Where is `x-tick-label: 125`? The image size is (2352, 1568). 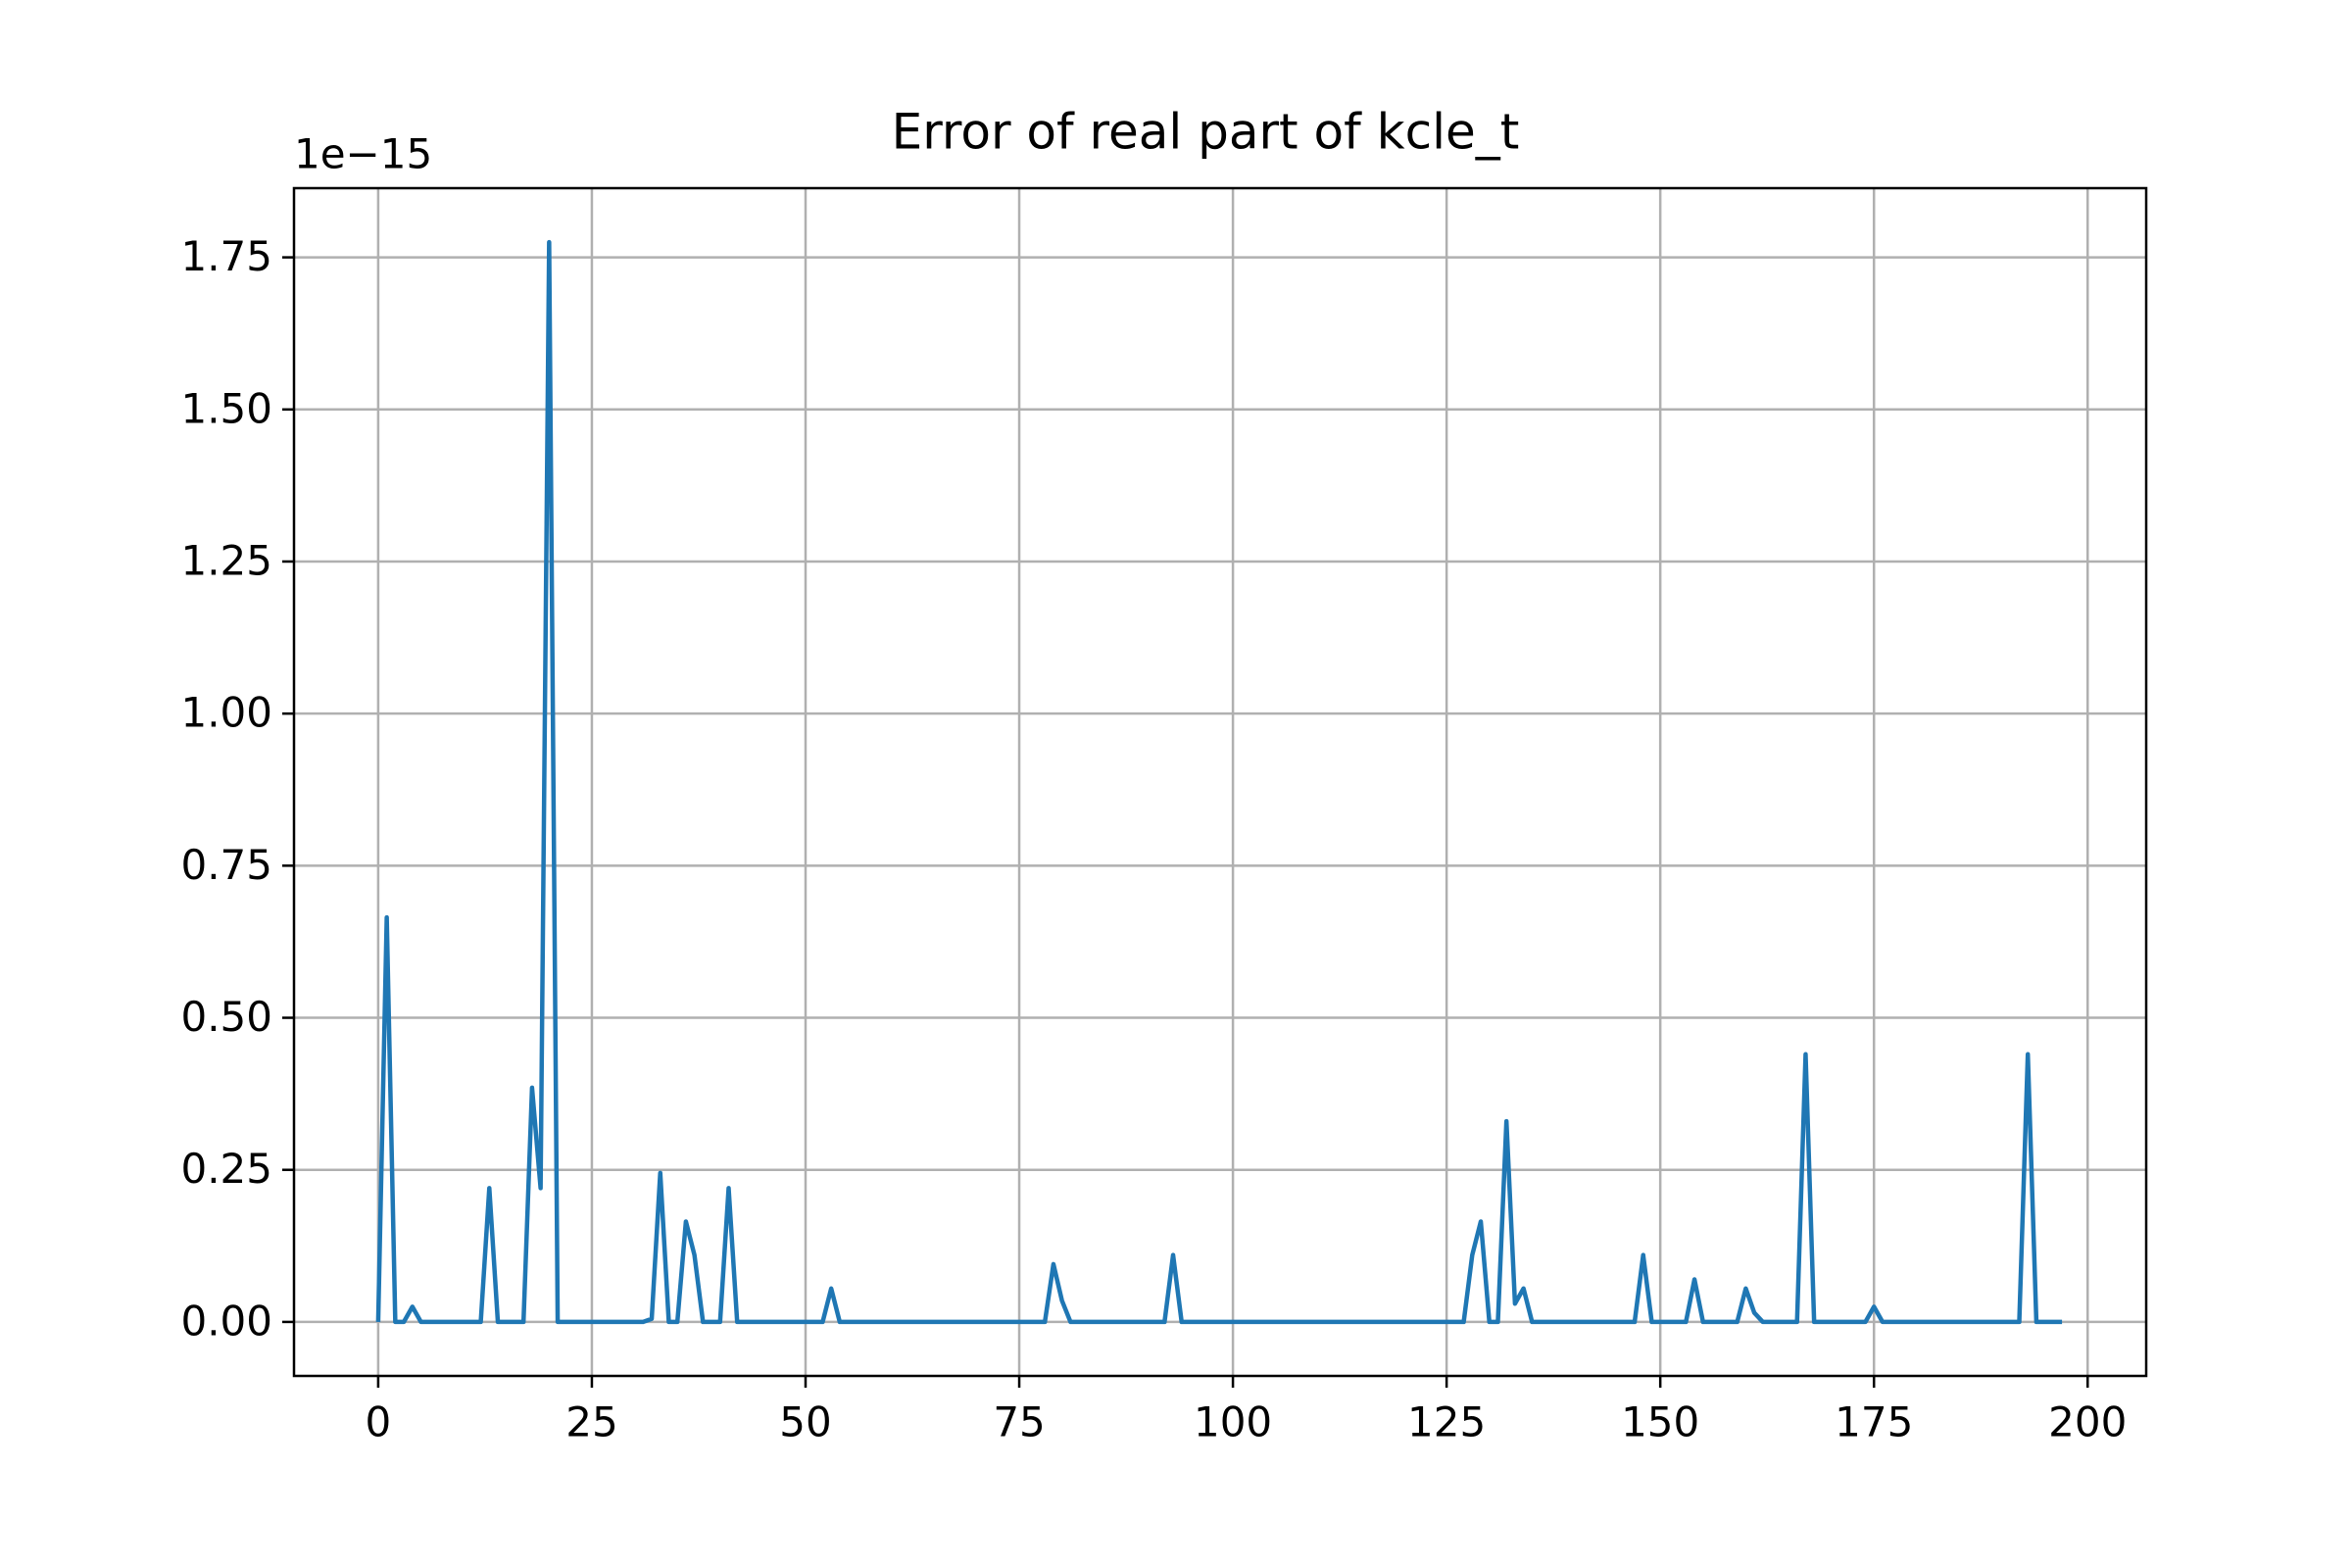
x-tick-label: 125 is located at coordinates (1446, 1422).